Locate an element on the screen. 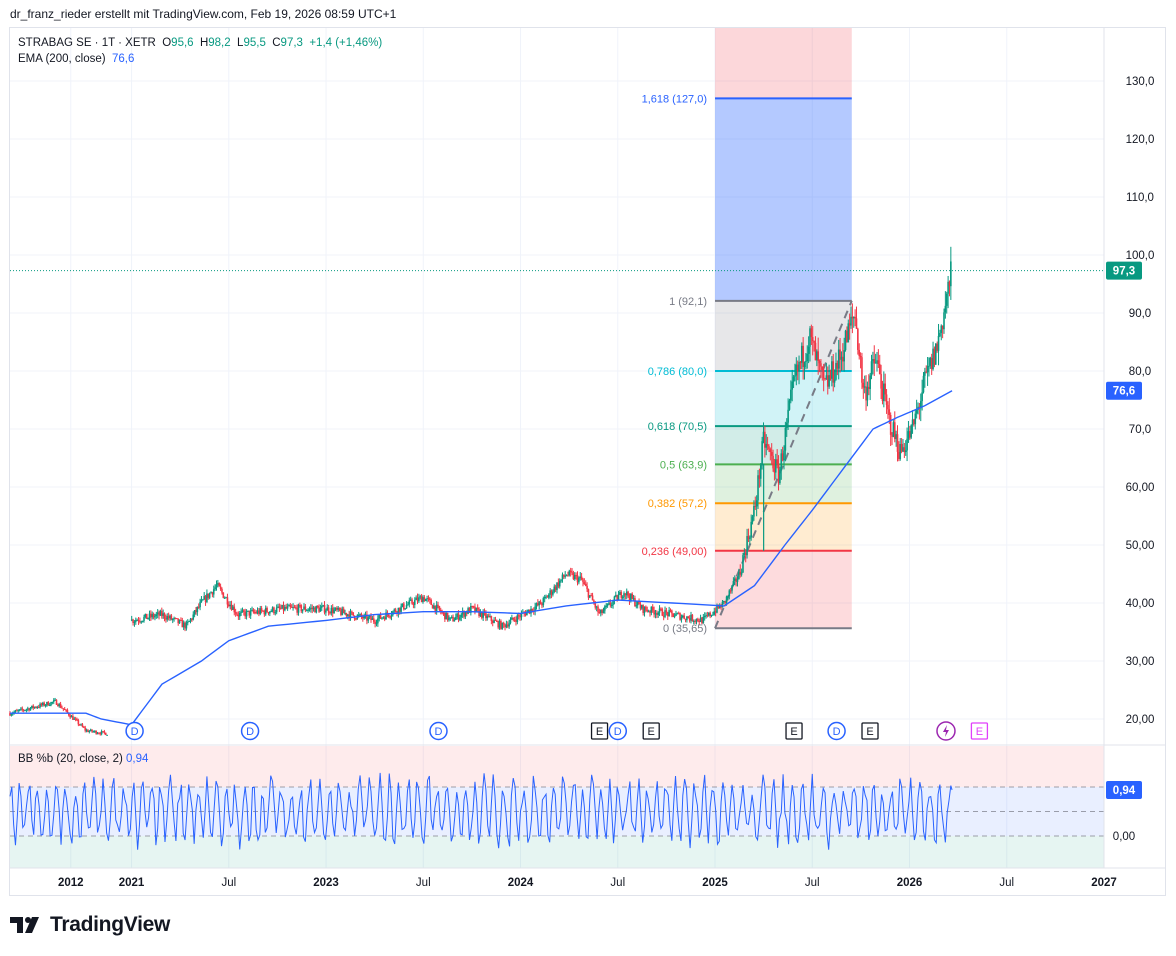 This screenshot has height=956, width=1176. indicator-label: BB %b (20, close, 2) is located at coordinates (70, 759).